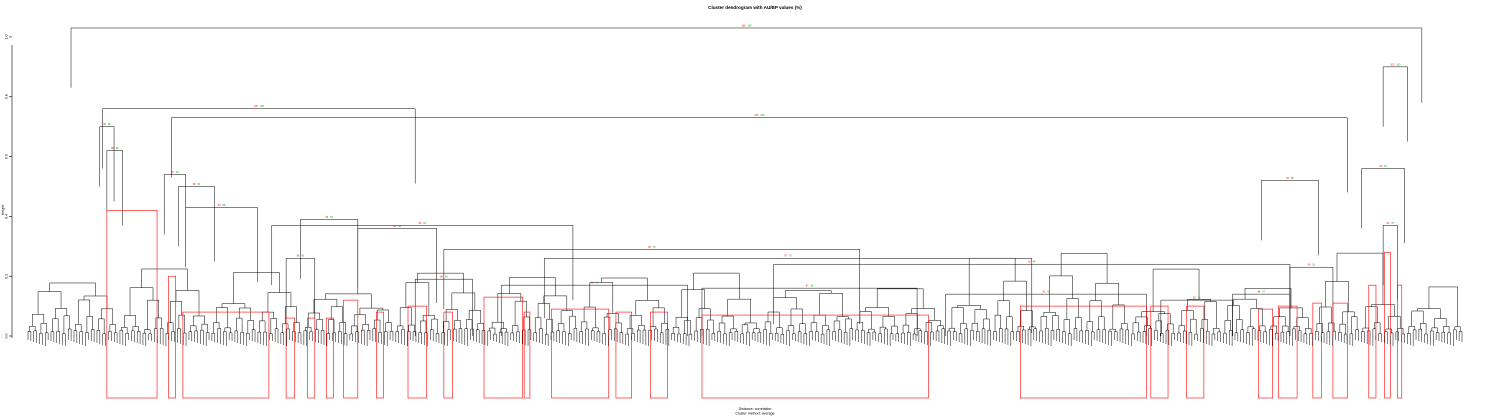 The image size is (1500, 417). Describe the element at coordinates (749, 25) in the screenshot. I see `bp-value: 100` at that location.